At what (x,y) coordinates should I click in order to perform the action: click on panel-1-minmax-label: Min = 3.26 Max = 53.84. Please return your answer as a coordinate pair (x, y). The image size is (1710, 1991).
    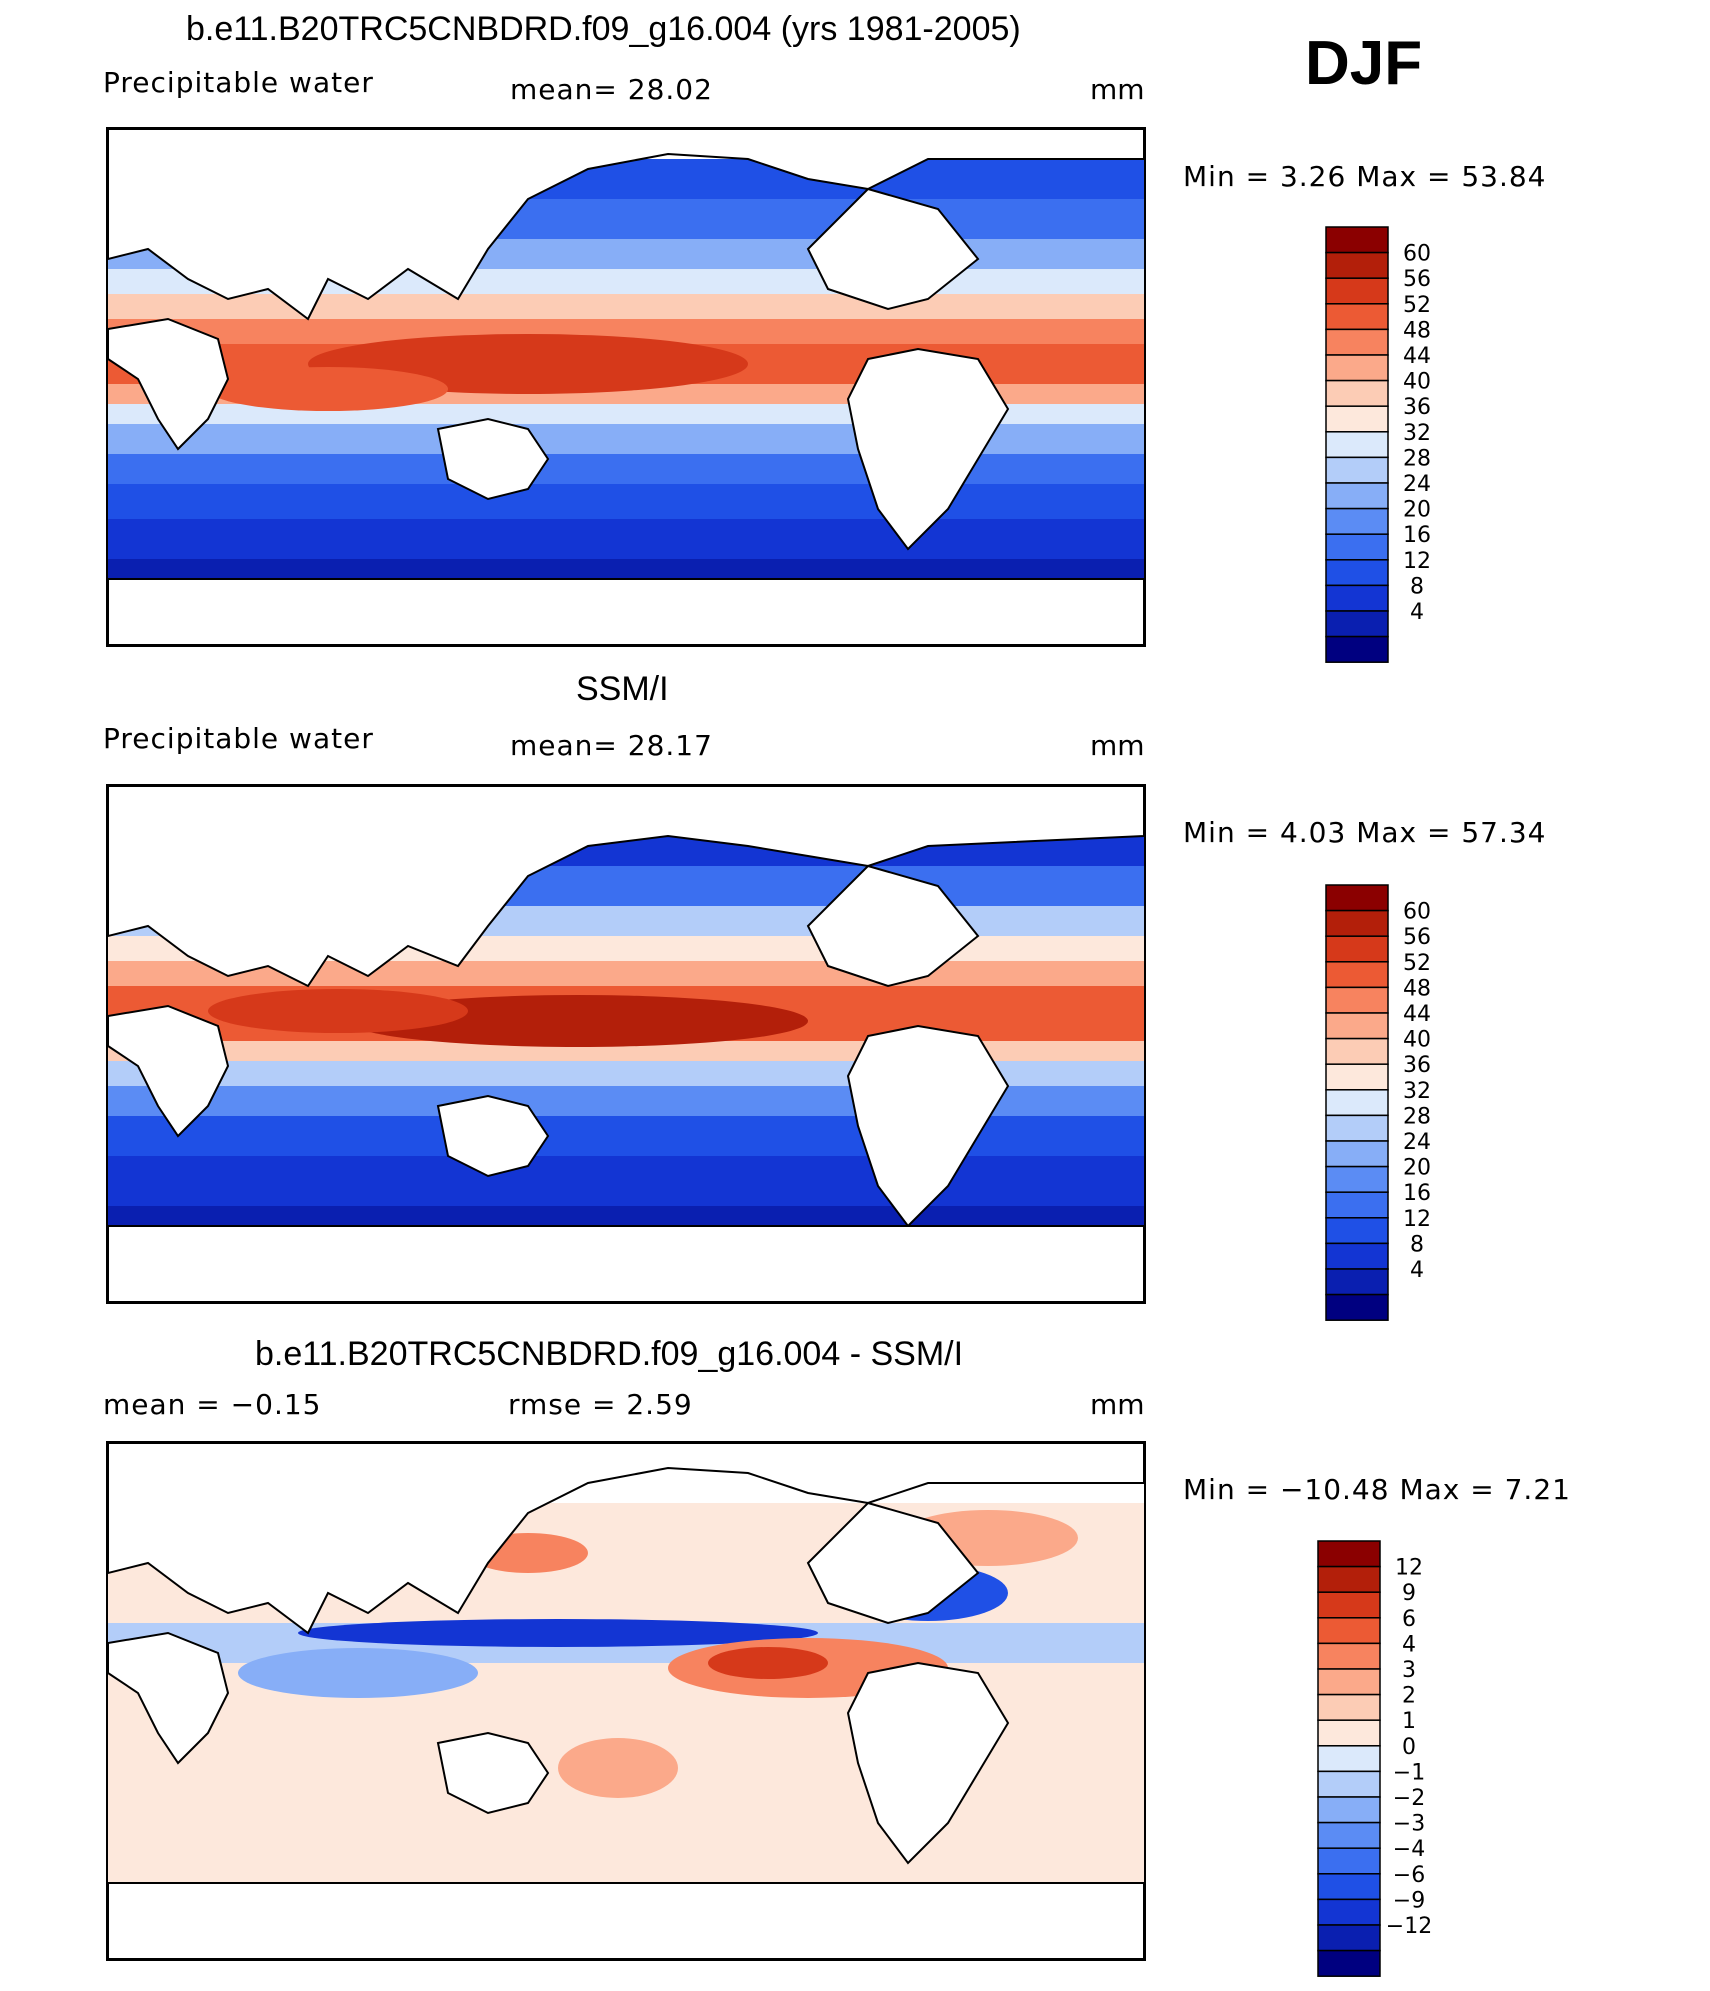
    Looking at the image, I should click on (1365, 176).